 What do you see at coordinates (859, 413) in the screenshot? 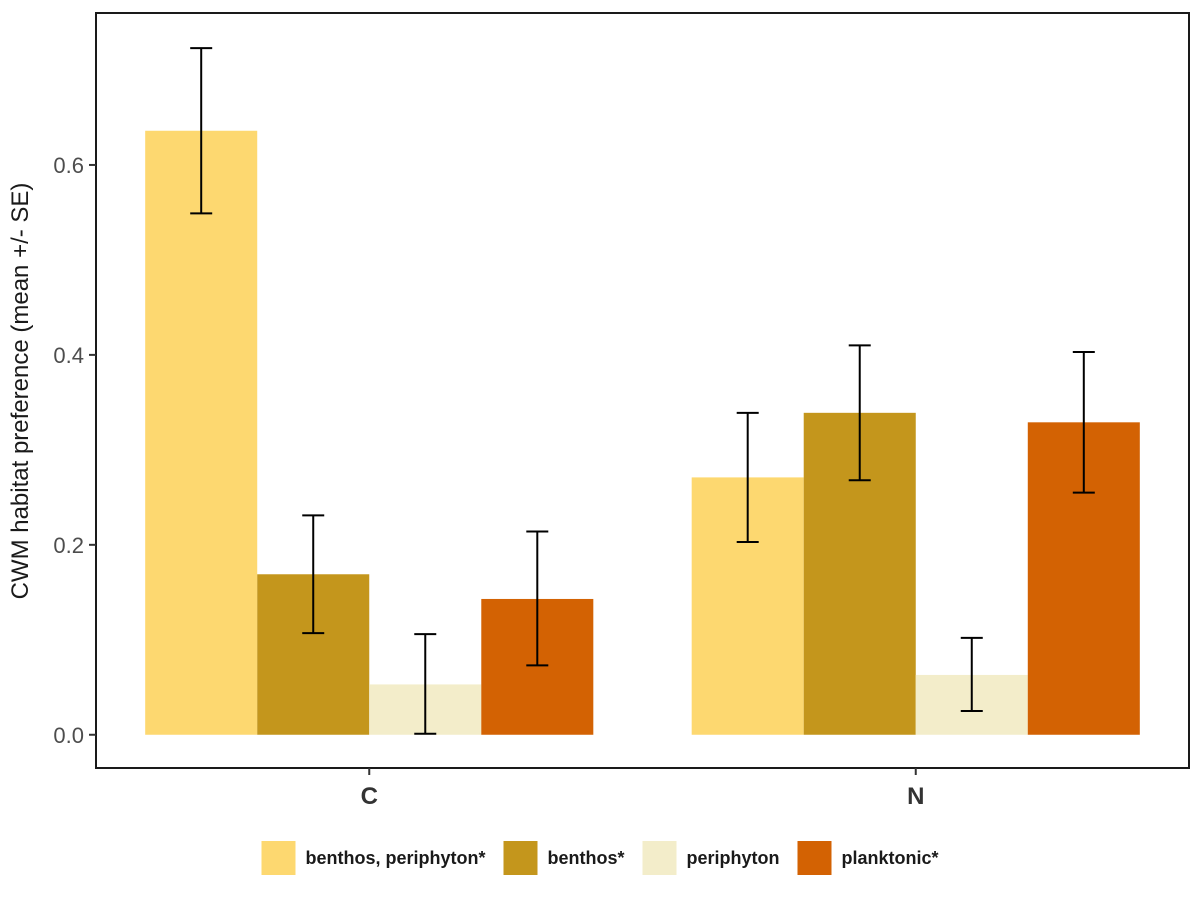
I see `error-bar-n-benthos` at bounding box center [859, 413].